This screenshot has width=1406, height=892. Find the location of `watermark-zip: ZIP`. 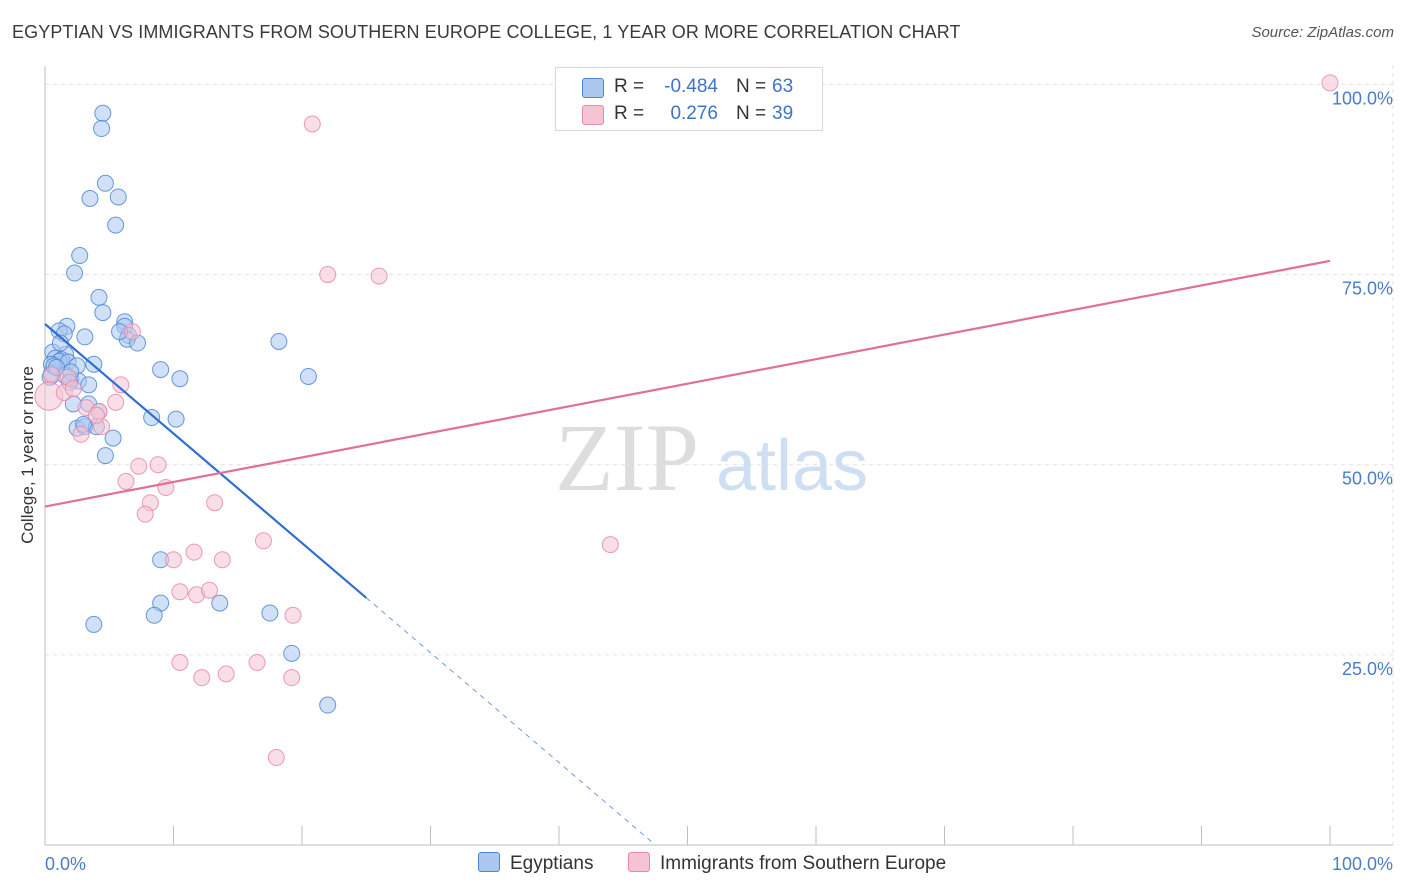

watermark-zip: ZIP is located at coordinates (627, 457).